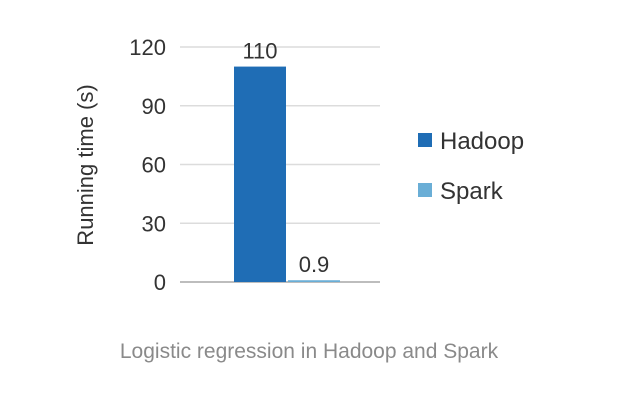 The height and width of the screenshot is (402, 618). I want to click on y-tick-label: 60, so click(154, 165).